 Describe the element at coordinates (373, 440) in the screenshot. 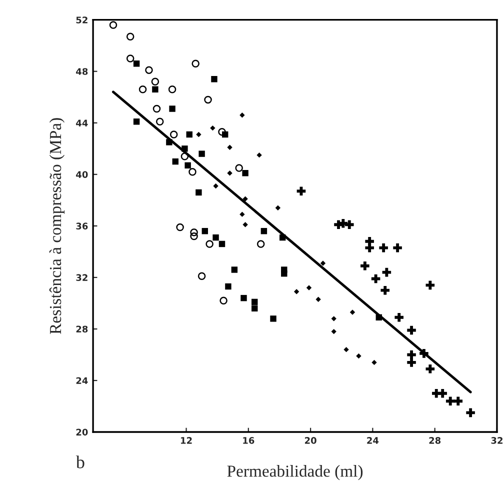

I see `x-tick-label: 24` at that location.